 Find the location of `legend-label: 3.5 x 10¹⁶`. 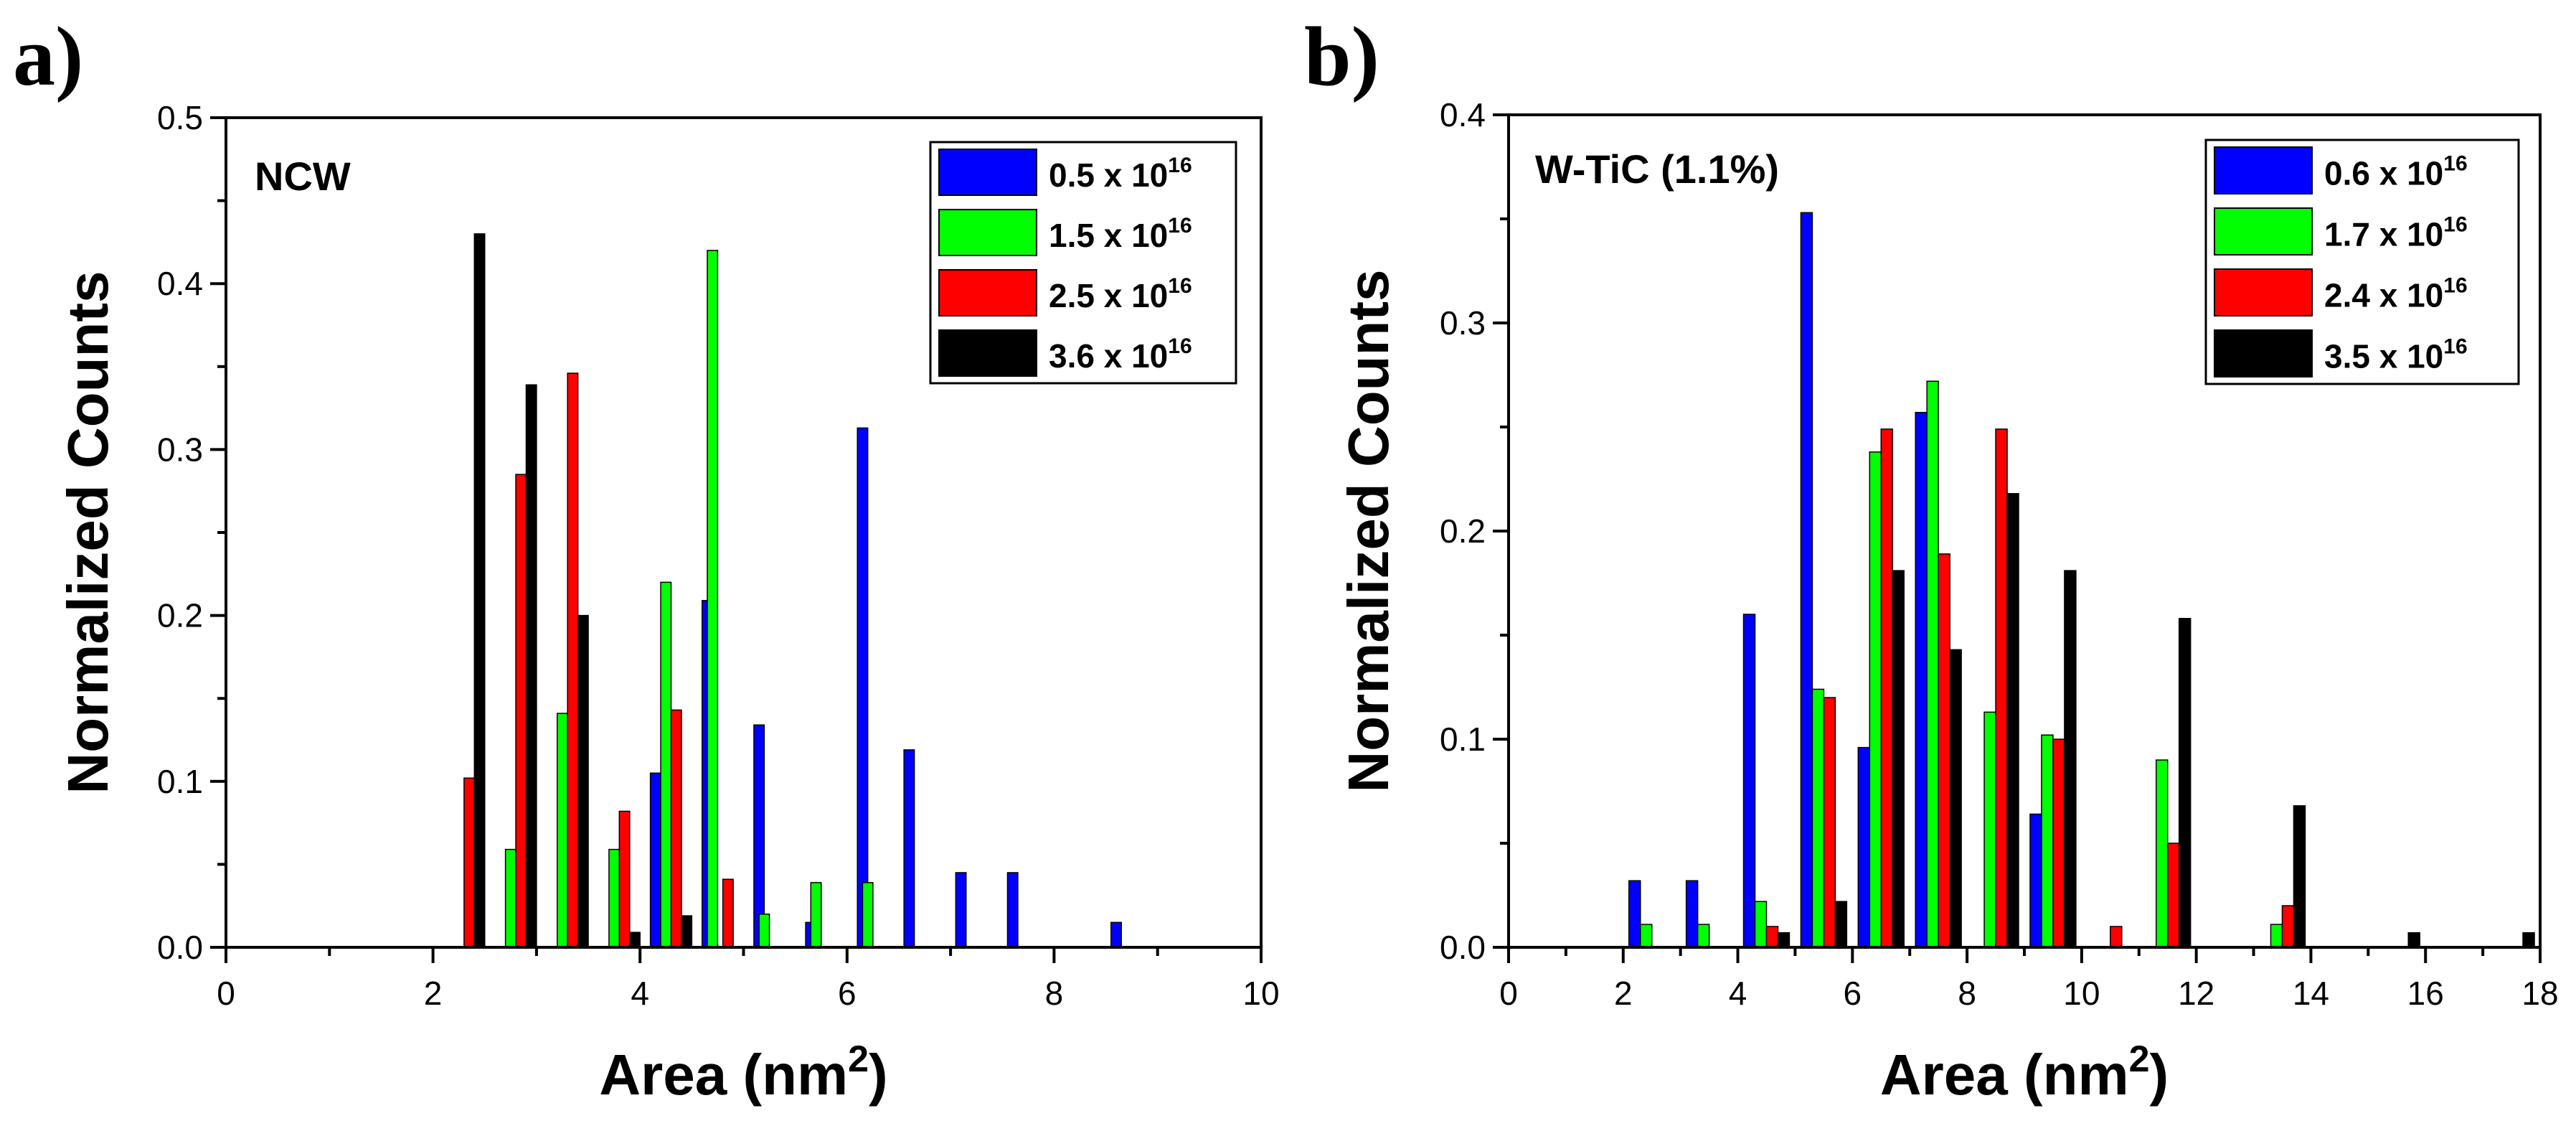

legend-label: 3.5 x 10¹⁶ is located at coordinates (2396, 355).